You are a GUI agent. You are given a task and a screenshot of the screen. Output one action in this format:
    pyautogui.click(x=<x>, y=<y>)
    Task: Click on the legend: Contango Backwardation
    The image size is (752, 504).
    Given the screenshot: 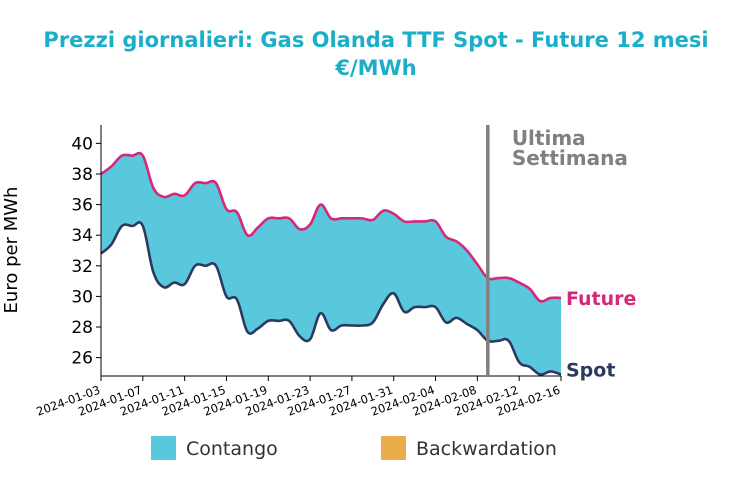 What is the action you would take?
    pyautogui.click(x=354, y=448)
    